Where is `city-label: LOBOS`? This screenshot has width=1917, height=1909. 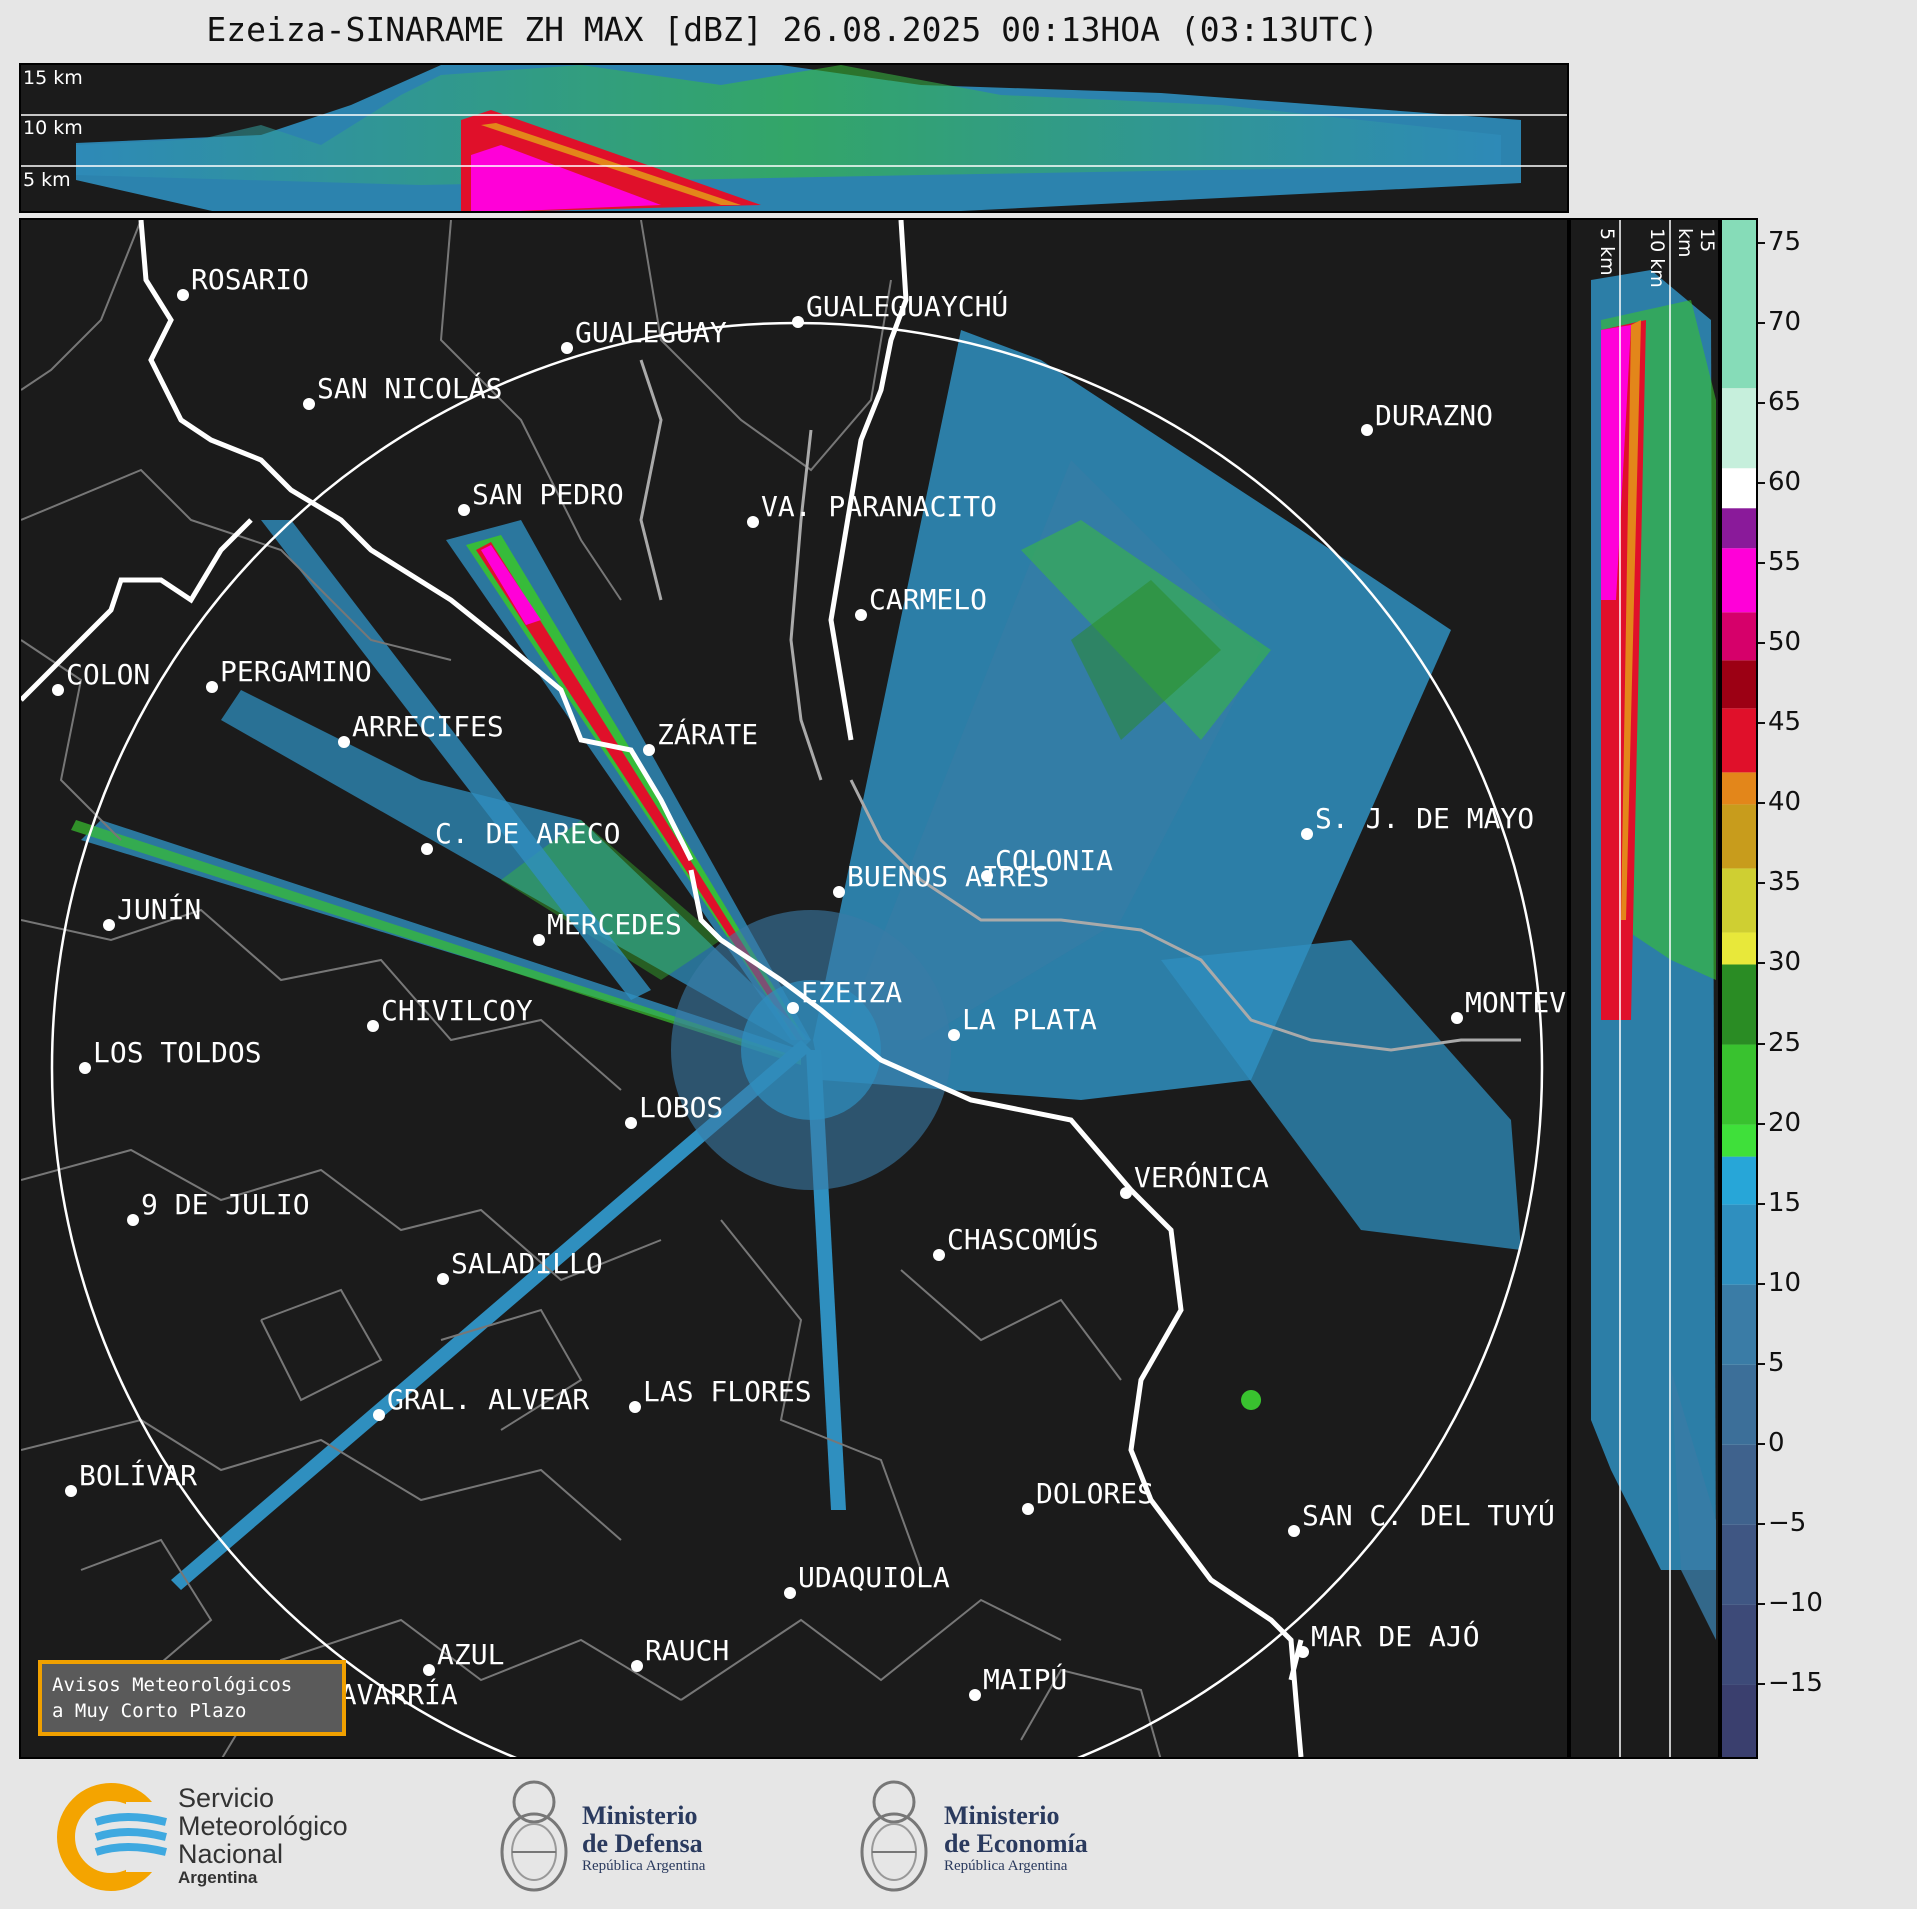
city-label: LOBOS is located at coordinates (681, 1107).